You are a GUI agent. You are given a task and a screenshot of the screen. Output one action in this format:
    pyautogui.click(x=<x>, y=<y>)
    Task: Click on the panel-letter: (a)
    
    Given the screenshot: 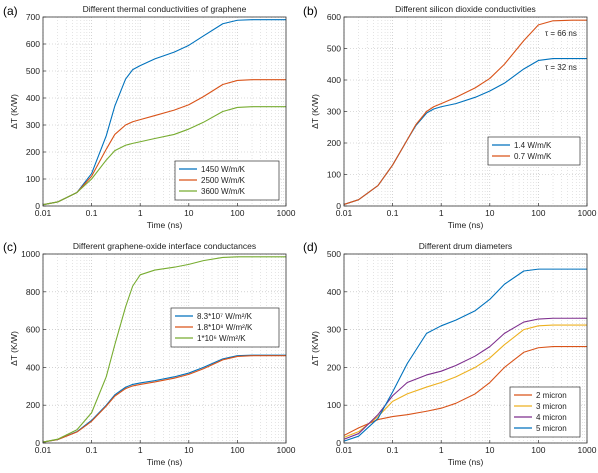 What is the action you would take?
    pyautogui.click(x=10, y=11)
    